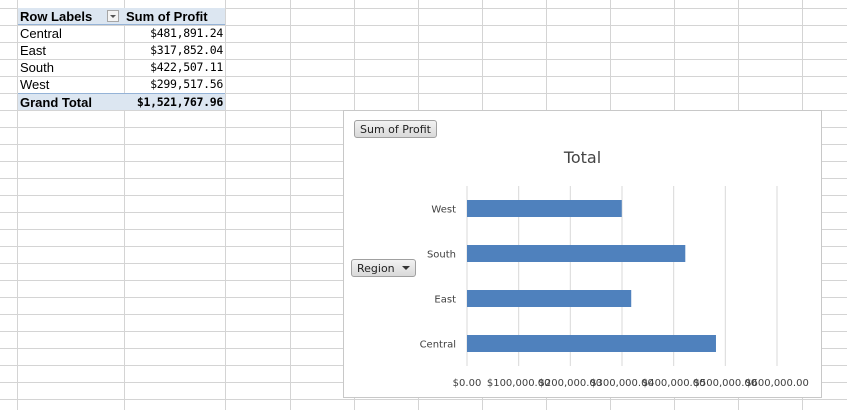 The height and width of the screenshot is (410, 847). What do you see at coordinates (443, 210) in the screenshot?
I see `y-tick-label: West` at bounding box center [443, 210].